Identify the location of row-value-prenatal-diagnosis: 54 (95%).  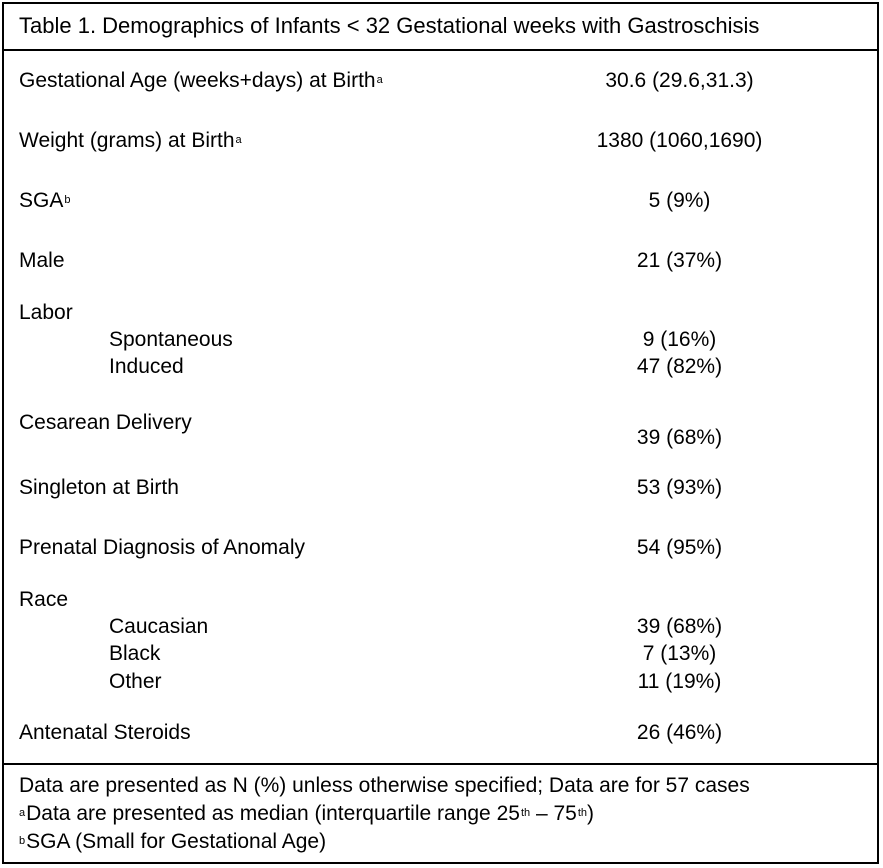
(679, 547).